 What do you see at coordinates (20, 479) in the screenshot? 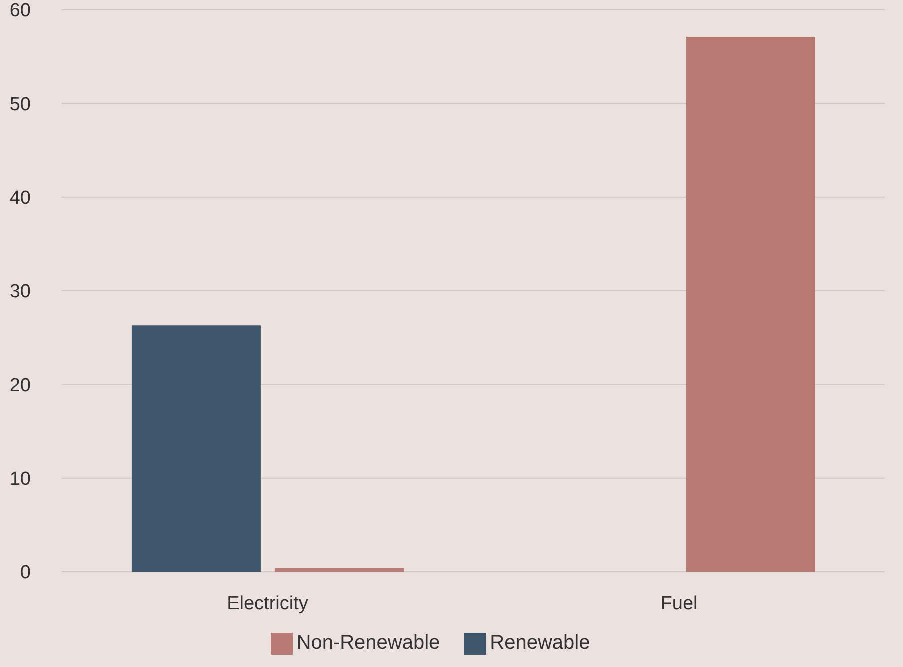
I see `y-tick-label: 10` at bounding box center [20, 479].